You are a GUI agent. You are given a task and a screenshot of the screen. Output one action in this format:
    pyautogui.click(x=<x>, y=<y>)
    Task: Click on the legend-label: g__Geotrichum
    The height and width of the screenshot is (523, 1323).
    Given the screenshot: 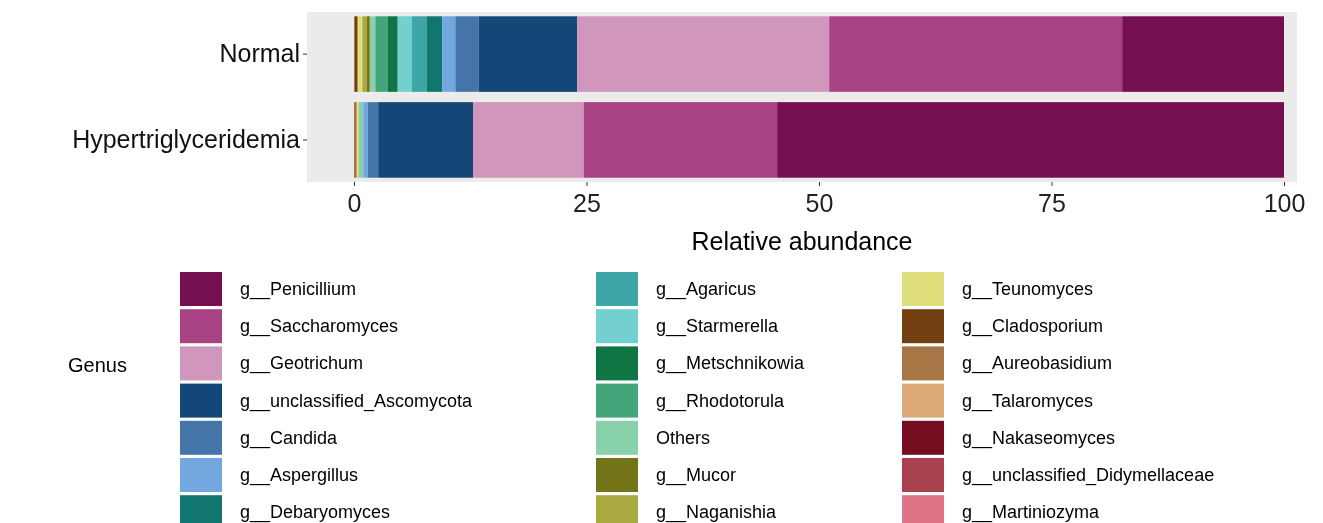 What is the action you would take?
    pyautogui.click(x=302, y=364)
    